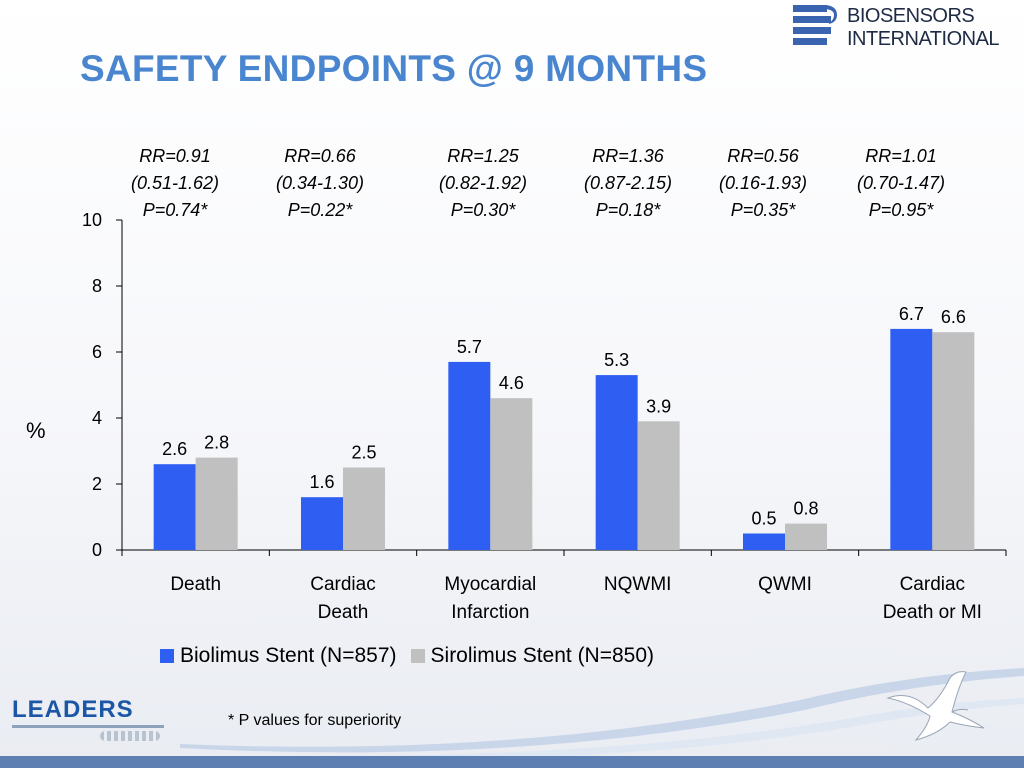  What do you see at coordinates (97, 286) in the screenshot?
I see `y-tick-label: 8` at bounding box center [97, 286].